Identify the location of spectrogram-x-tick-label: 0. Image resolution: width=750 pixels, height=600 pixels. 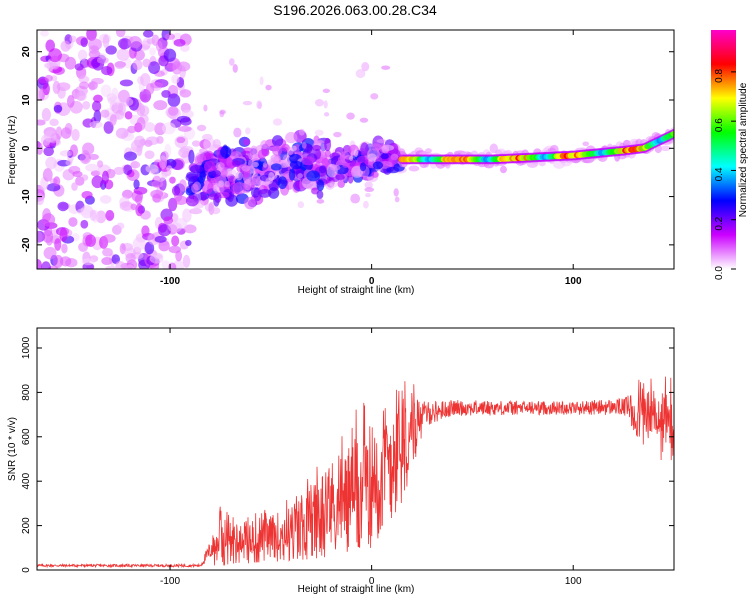
(372, 281).